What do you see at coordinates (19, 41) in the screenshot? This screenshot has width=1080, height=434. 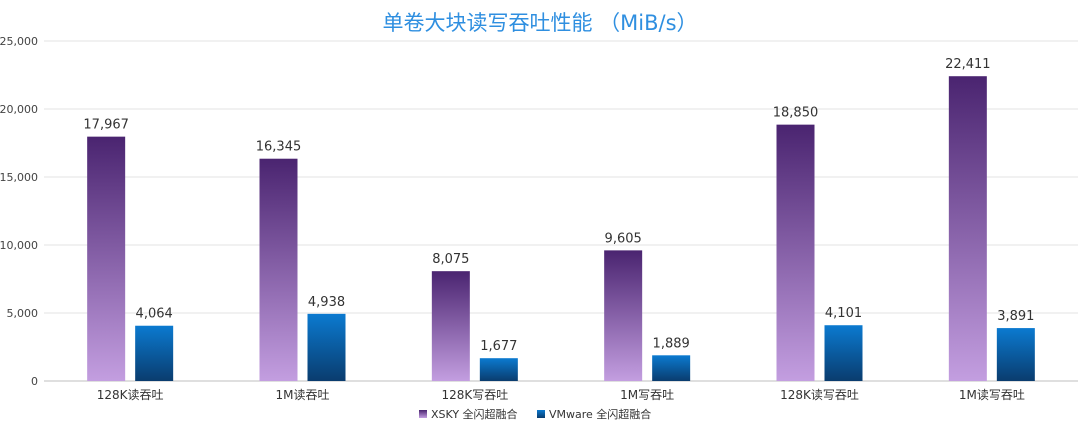 I see `y-tick-label: 25,000` at bounding box center [19, 41].